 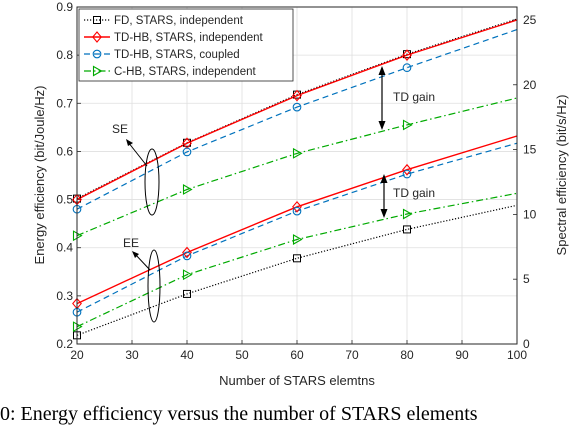 What do you see at coordinates (517, 355) in the screenshot?
I see `x-tick-label: 100` at bounding box center [517, 355].